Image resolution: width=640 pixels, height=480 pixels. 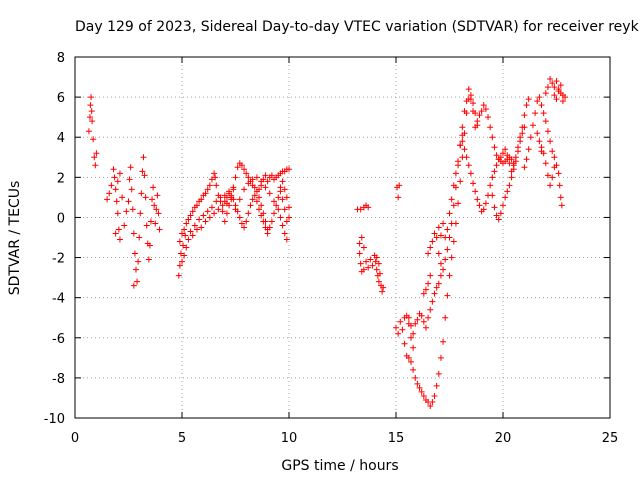 What do you see at coordinates (555, 90) in the screenshot?
I see `series-seg-o` at bounding box center [555, 90].